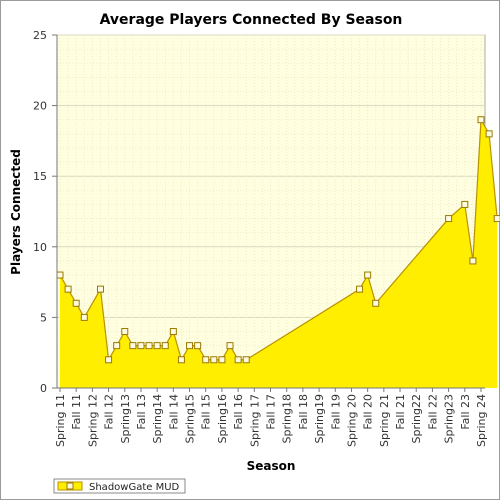 The image size is (500, 501). What do you see at coordinates (206, 412) in the screenshot?
I see `x-tick-label: Fall 15` at bounding box center [206, 412].